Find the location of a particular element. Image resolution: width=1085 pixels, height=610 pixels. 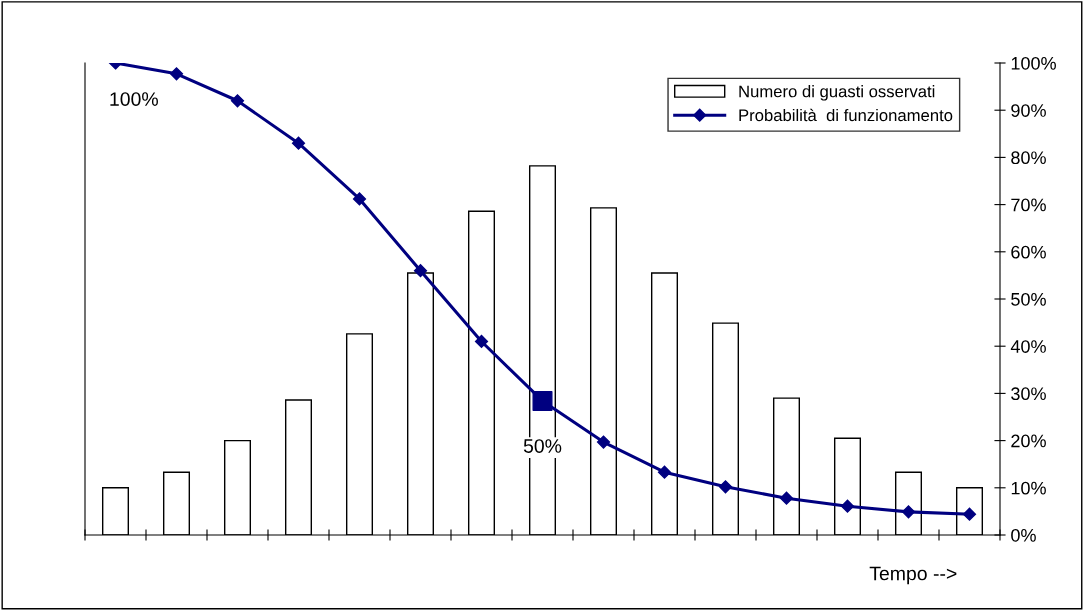

y-tick-label: 20% is located at coordinates (1028, 441).